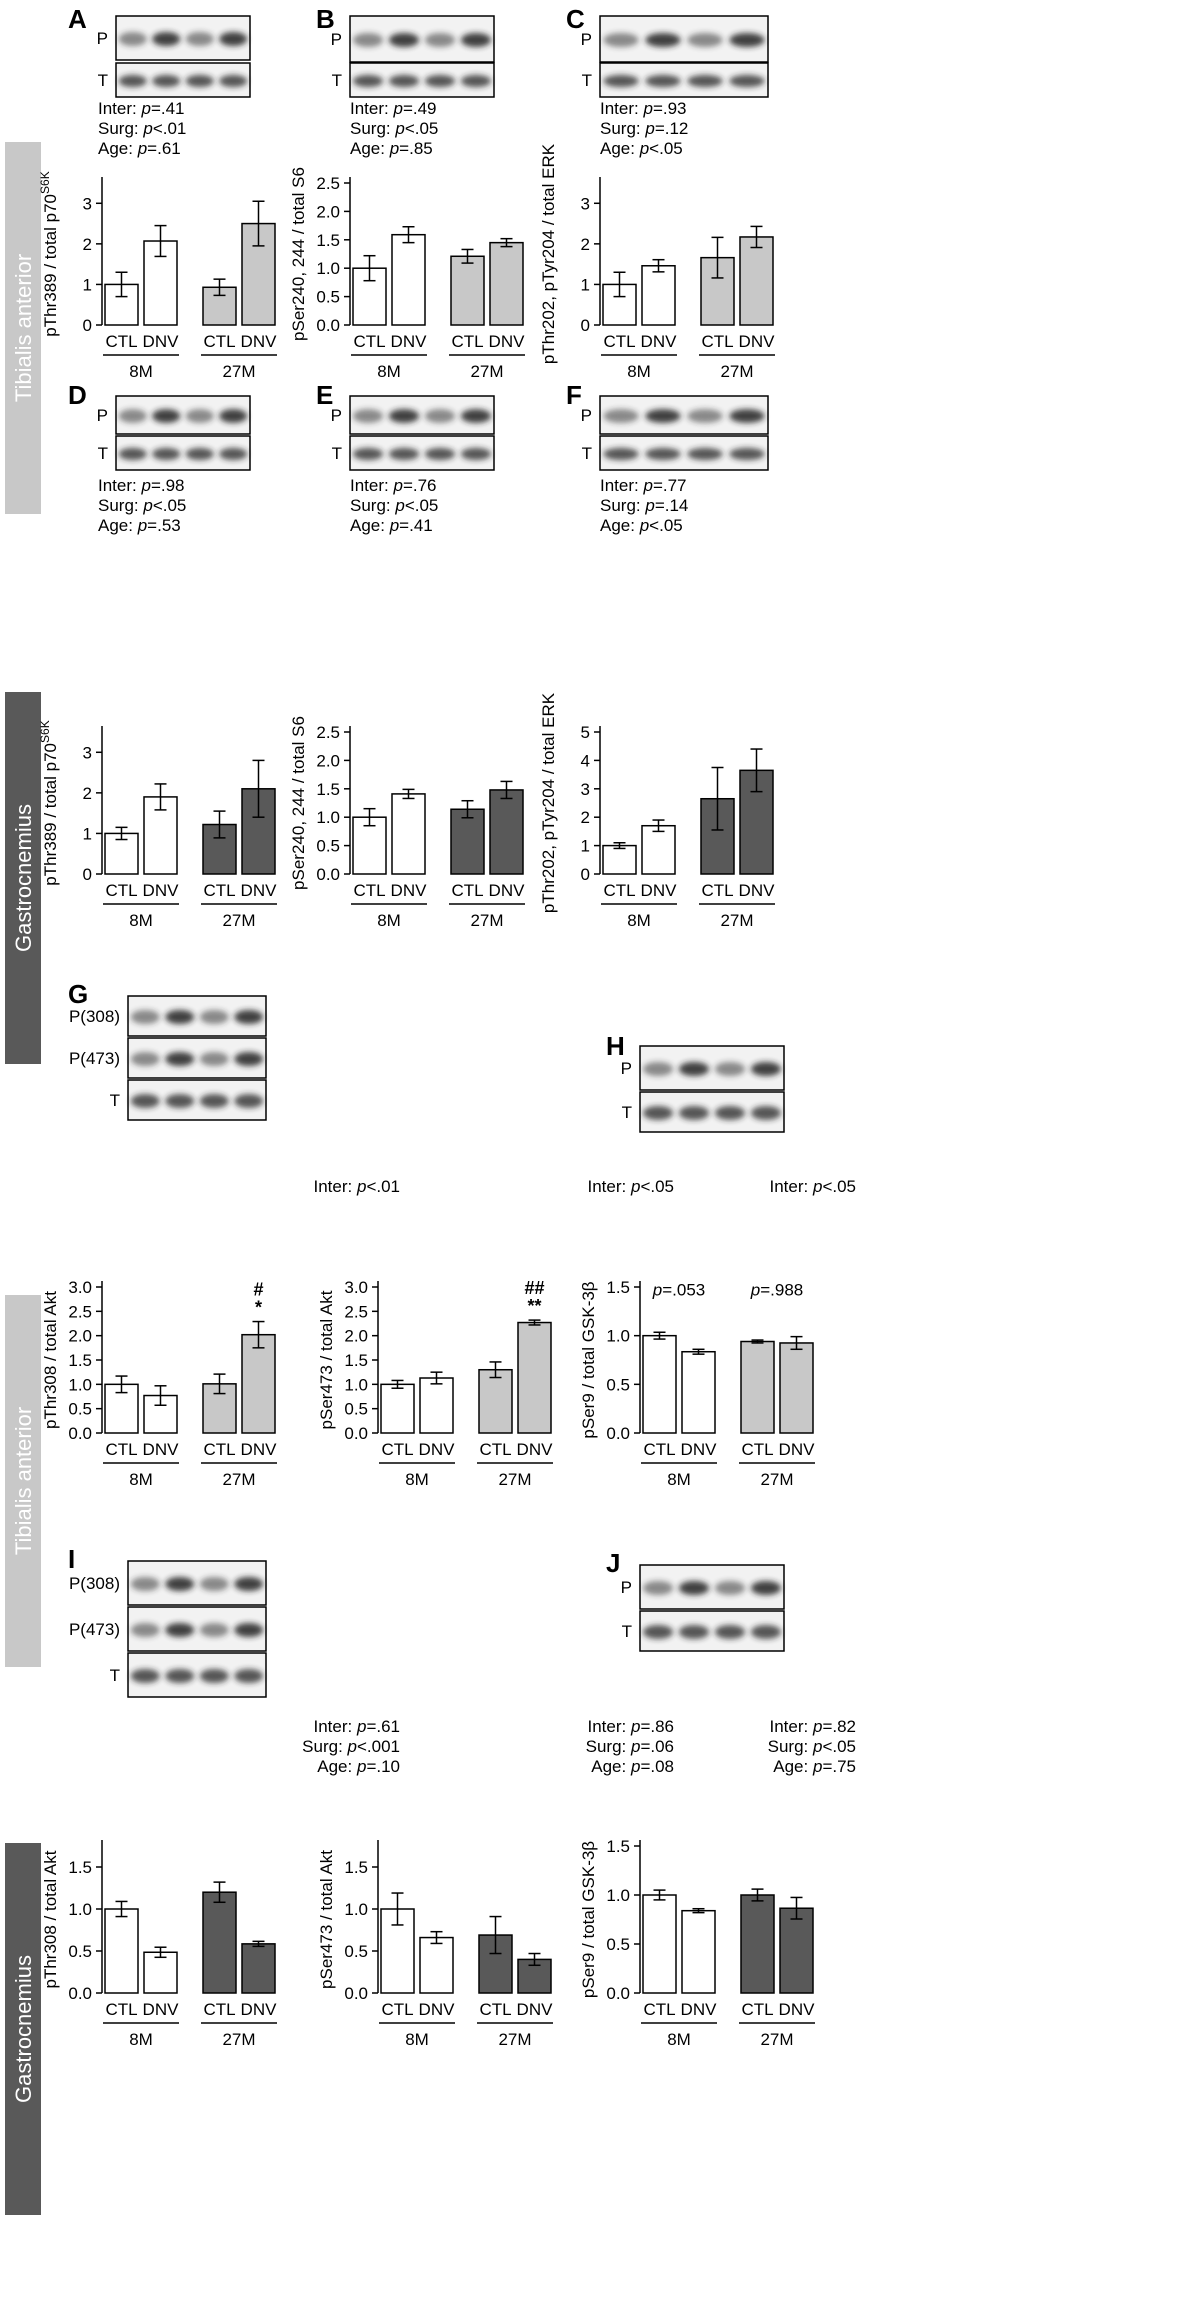 The image size is (1183, 2304). Describe the element at coordinates (585, 789) in the screenshot. I see `y-tick-label: 3` at that location.